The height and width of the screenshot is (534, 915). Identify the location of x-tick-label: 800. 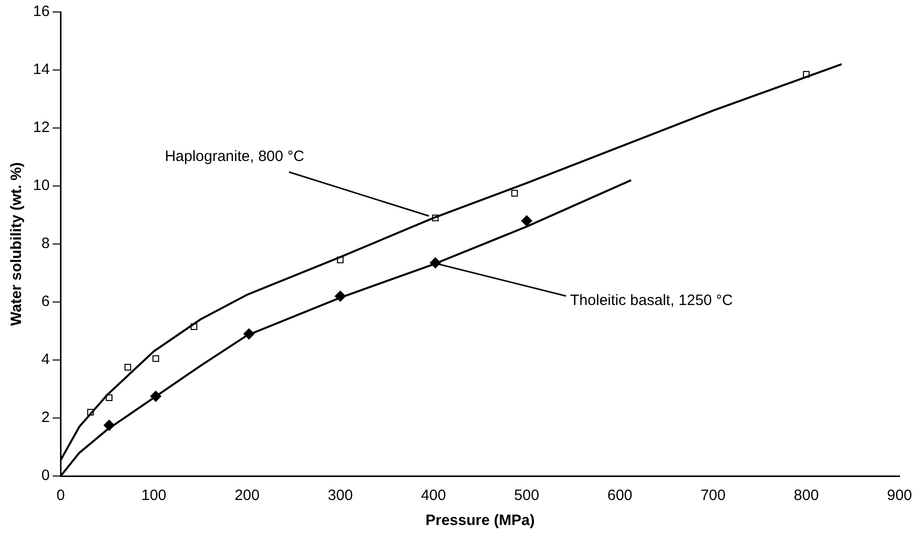
(806, 495).